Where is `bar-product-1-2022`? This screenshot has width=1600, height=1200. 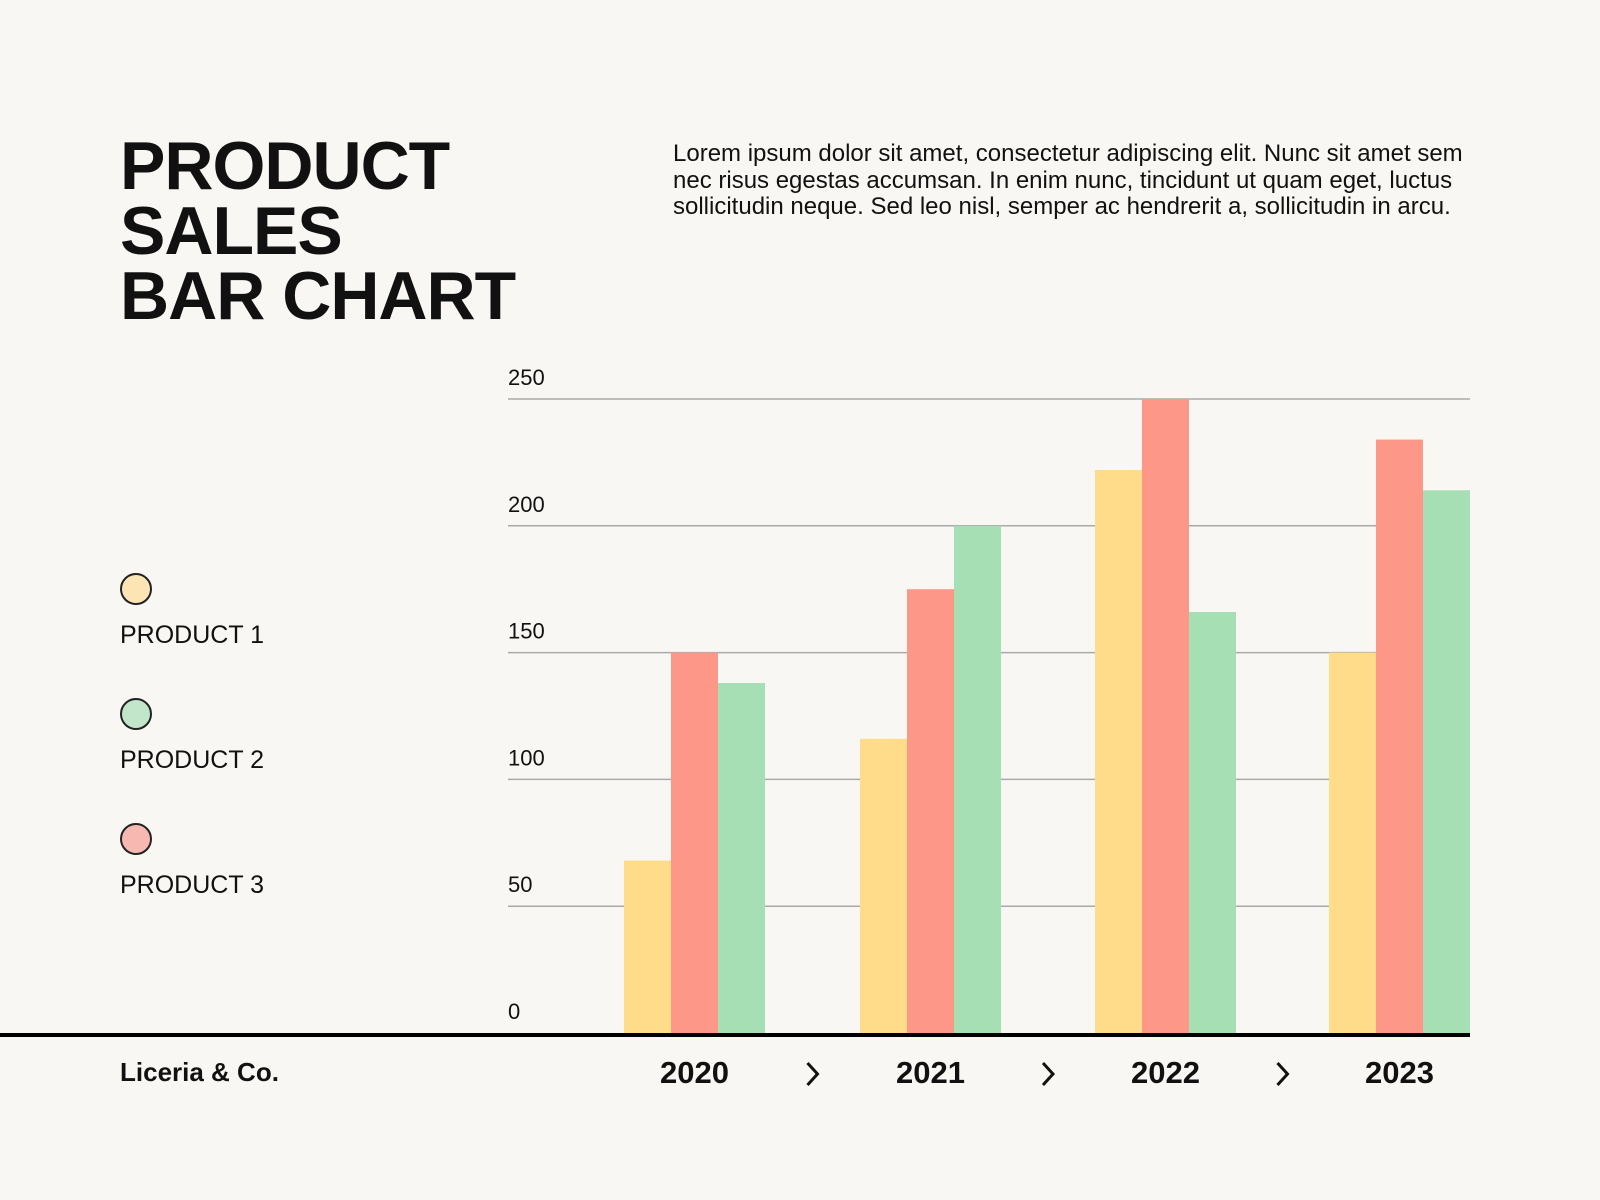
bar-product-1-2022 is located at coordinates (1118, 751).